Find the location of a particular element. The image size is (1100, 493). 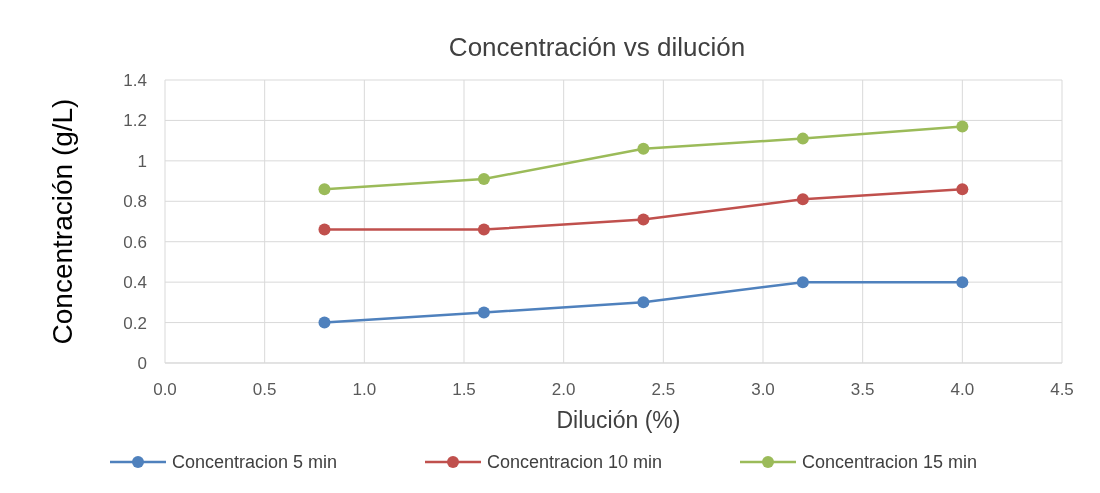

x-tick-label: 3.5 is located at coordinates (862, 389).